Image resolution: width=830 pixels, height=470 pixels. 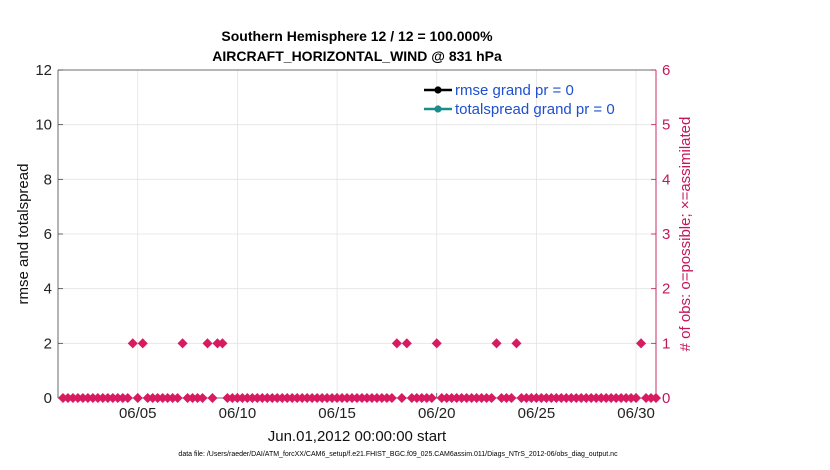 I want to click on y-tick-label: 12, so click(x=43, y=70).